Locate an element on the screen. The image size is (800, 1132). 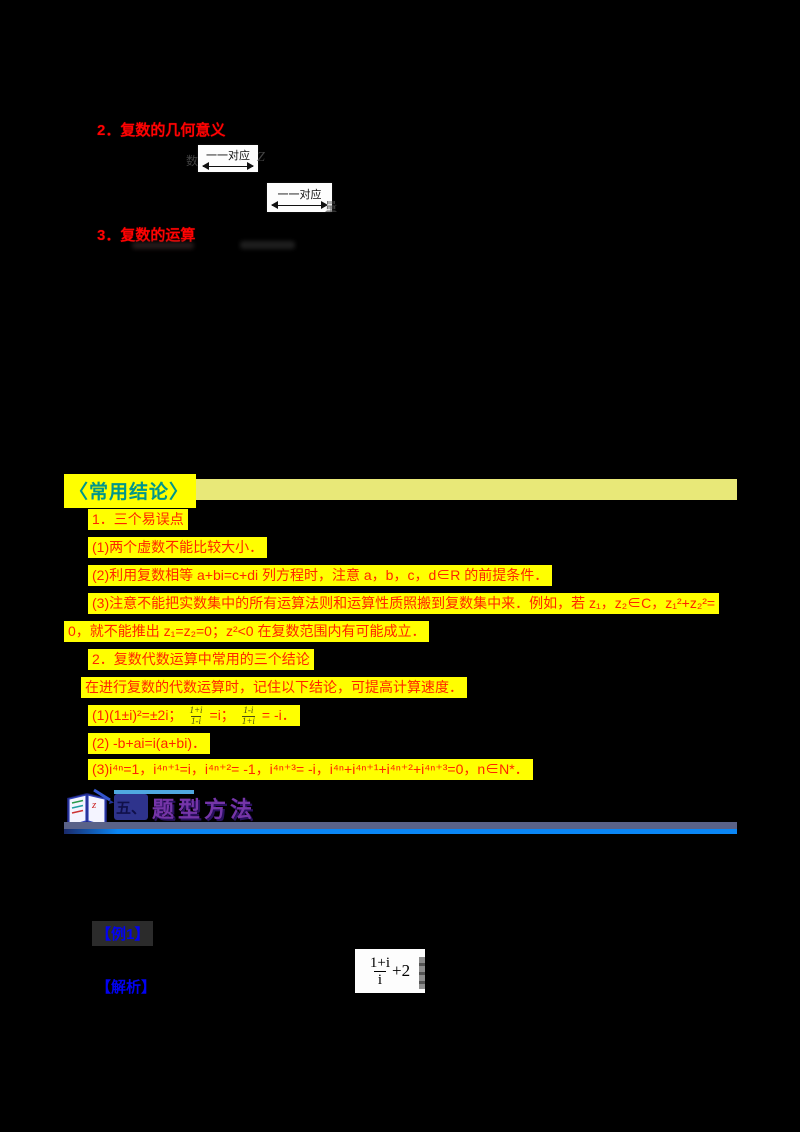
knowledge-title-3: 3．复数的运算 is located at coordinates (146, 235).